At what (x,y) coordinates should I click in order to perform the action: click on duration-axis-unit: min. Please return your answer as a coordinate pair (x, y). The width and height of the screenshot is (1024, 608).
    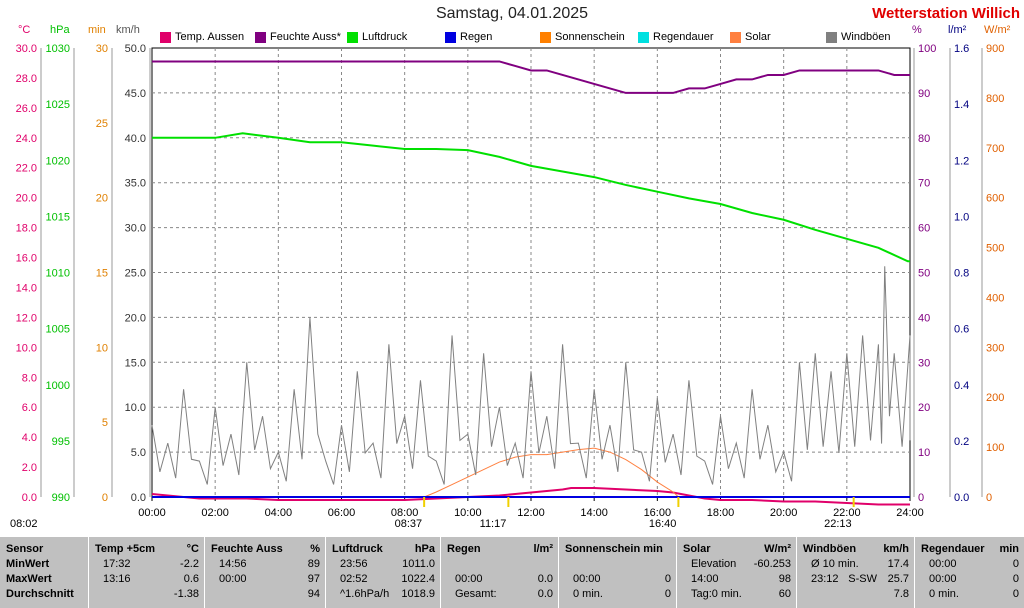
    Looking at the image, I should click on (97, 30).